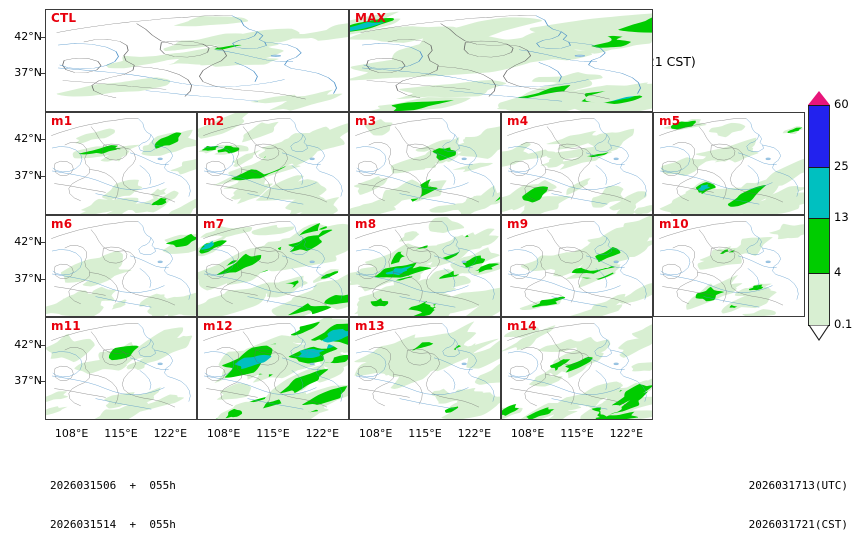 The image size is (860, 557). I want to click on footer-right: 2026031713(UTC) 2026031721(CST), so click(798, 505).